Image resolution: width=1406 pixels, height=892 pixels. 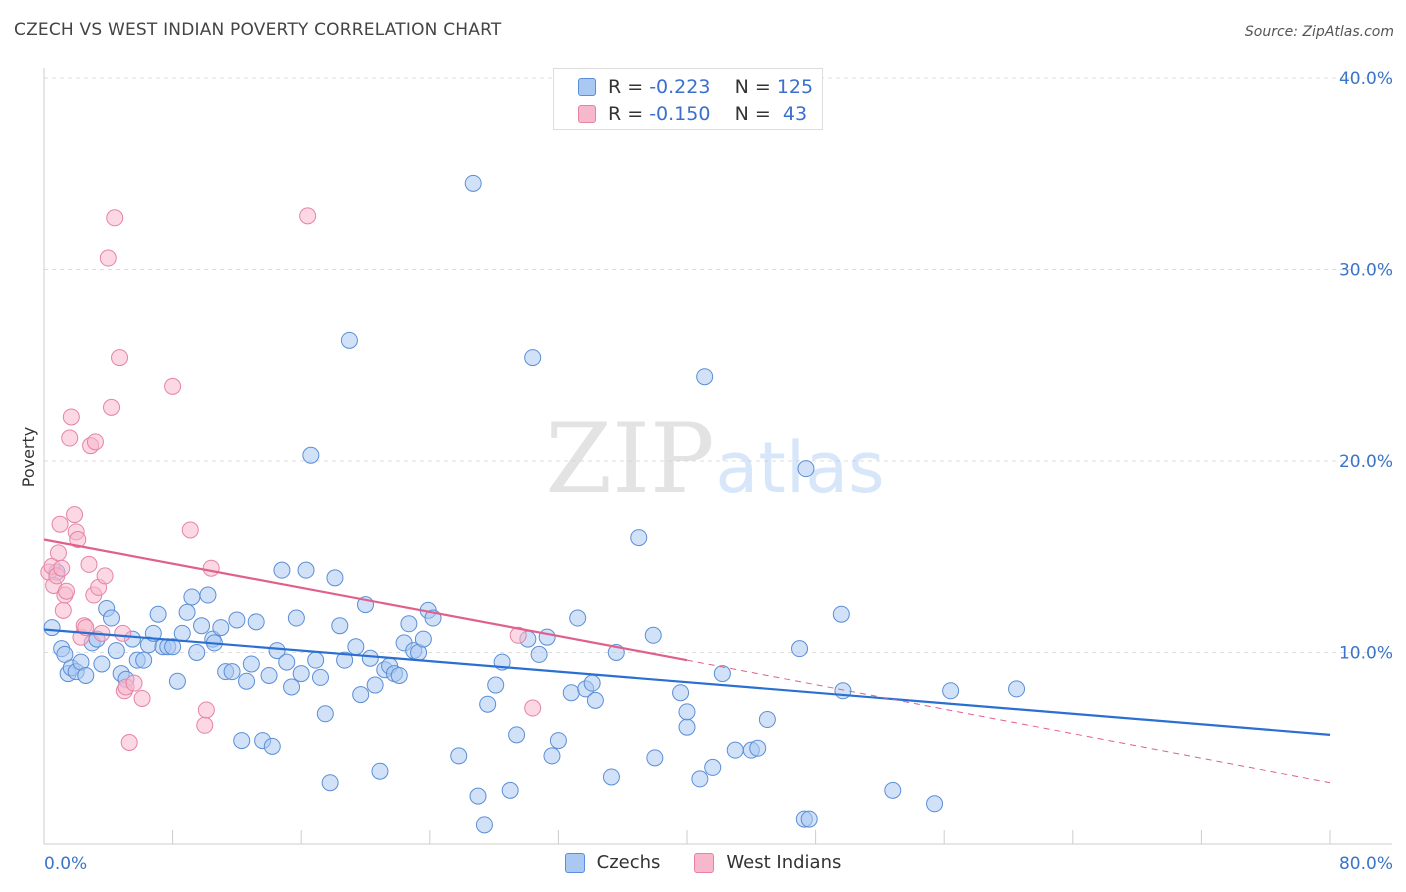 I want to click on watermark: ZIP atlas, so click(x=714, y=459).